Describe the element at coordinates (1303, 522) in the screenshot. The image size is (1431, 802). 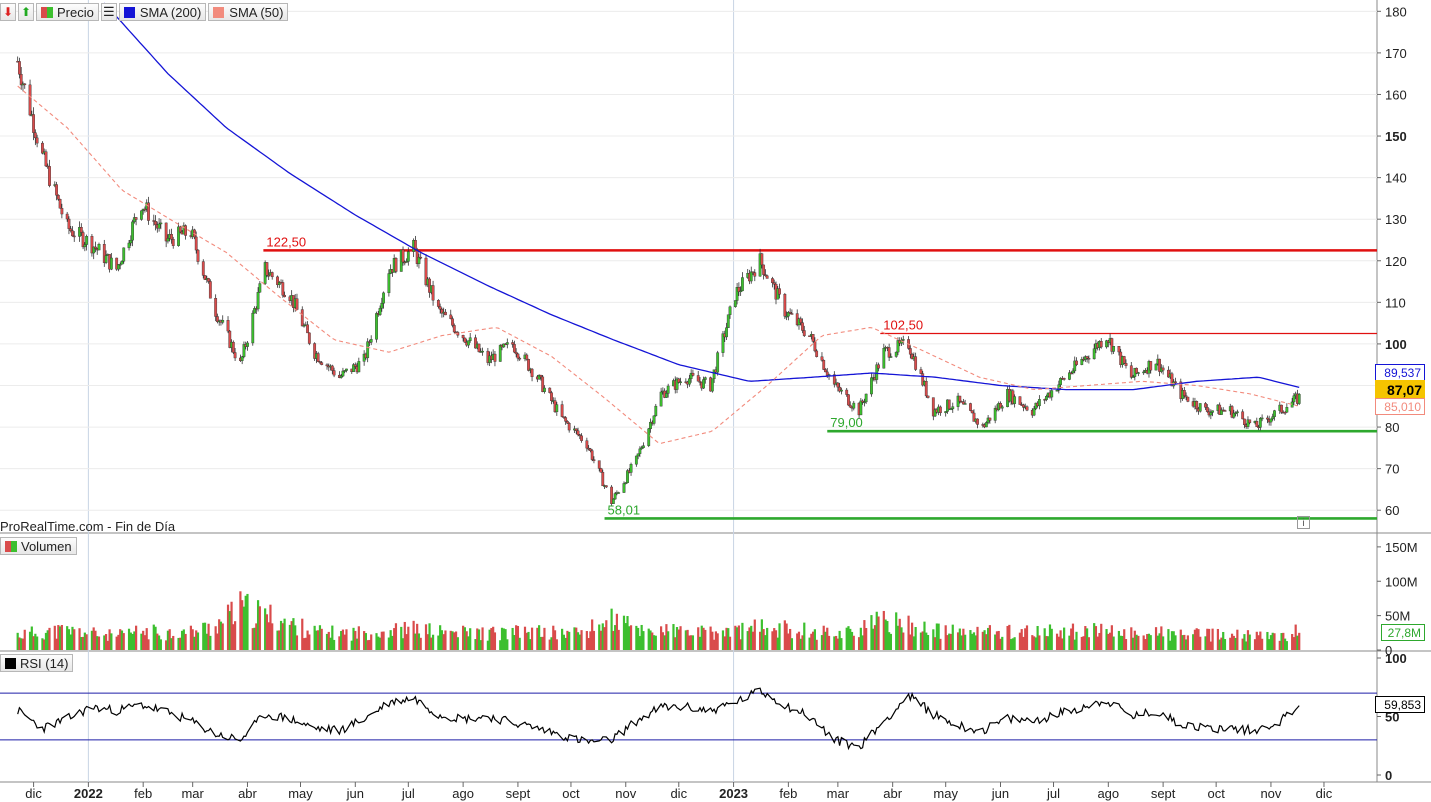
I see `info-icon: i` at that location.